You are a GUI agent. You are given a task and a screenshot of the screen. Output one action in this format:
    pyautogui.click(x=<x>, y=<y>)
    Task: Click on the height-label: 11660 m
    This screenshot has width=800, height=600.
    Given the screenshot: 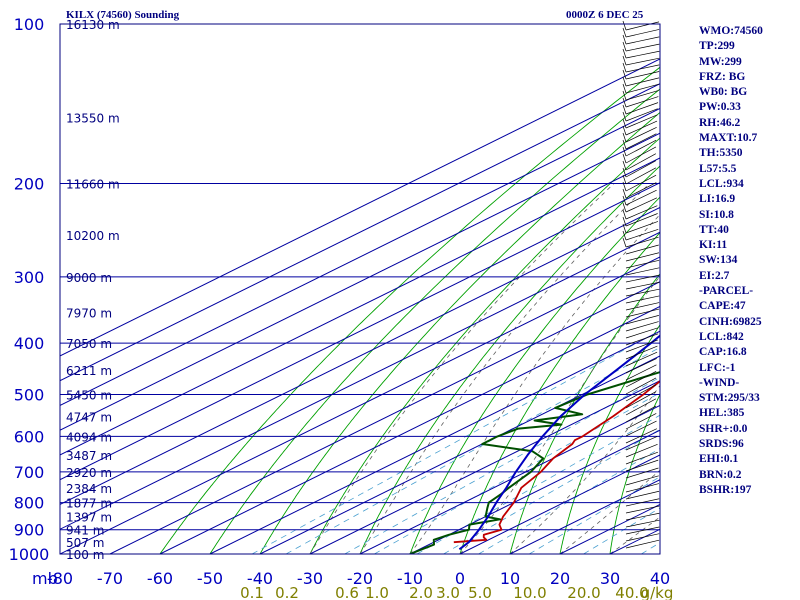 What is the action you would take?
    pyautogui.click(x=93, y=185)
    